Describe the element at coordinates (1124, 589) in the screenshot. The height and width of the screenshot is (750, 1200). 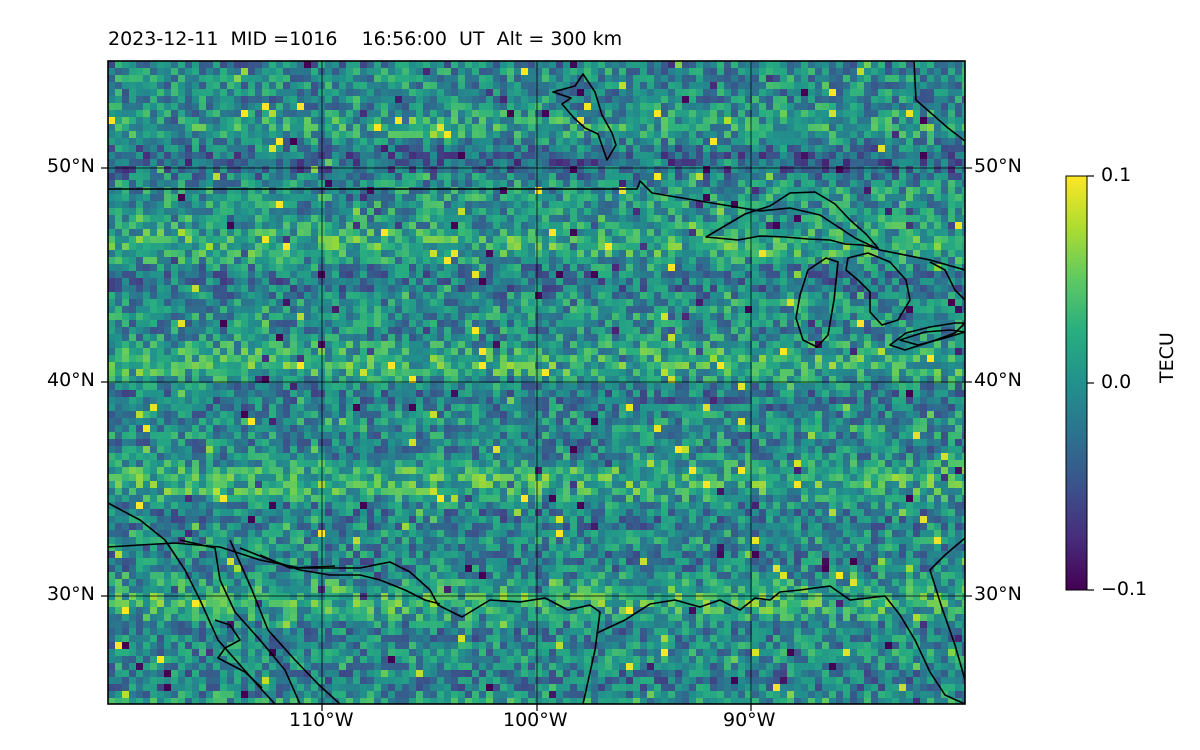
I see `colorbar-tick-min: −0.1` at that location.